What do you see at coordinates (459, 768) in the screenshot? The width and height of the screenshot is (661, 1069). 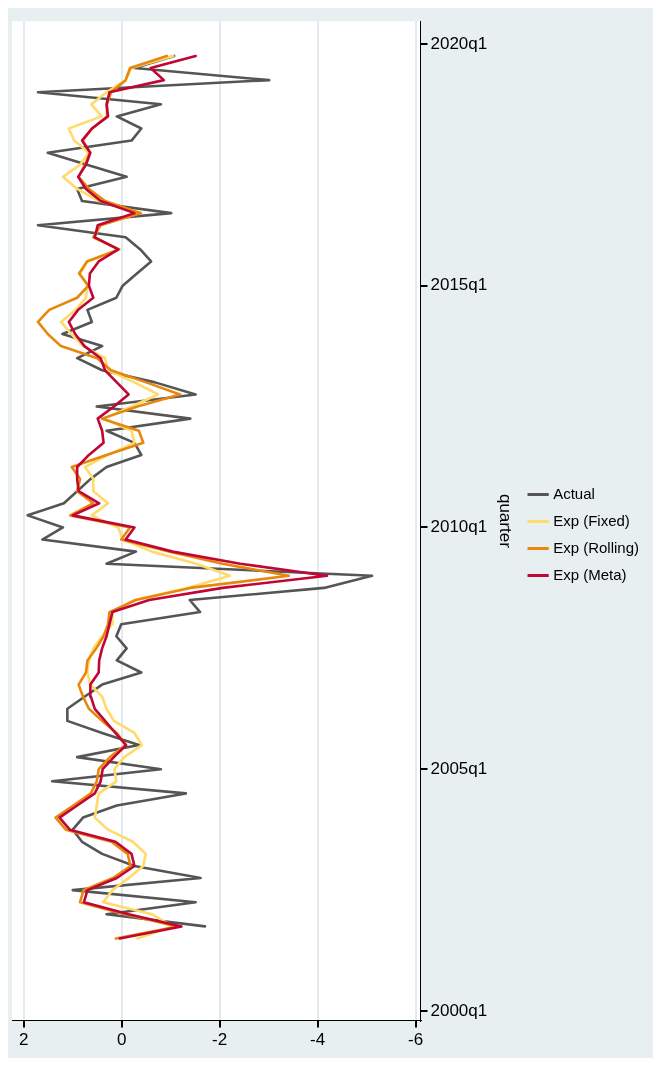 I see `y-tick-label: 2005q1` at bounding box center [459, 768].